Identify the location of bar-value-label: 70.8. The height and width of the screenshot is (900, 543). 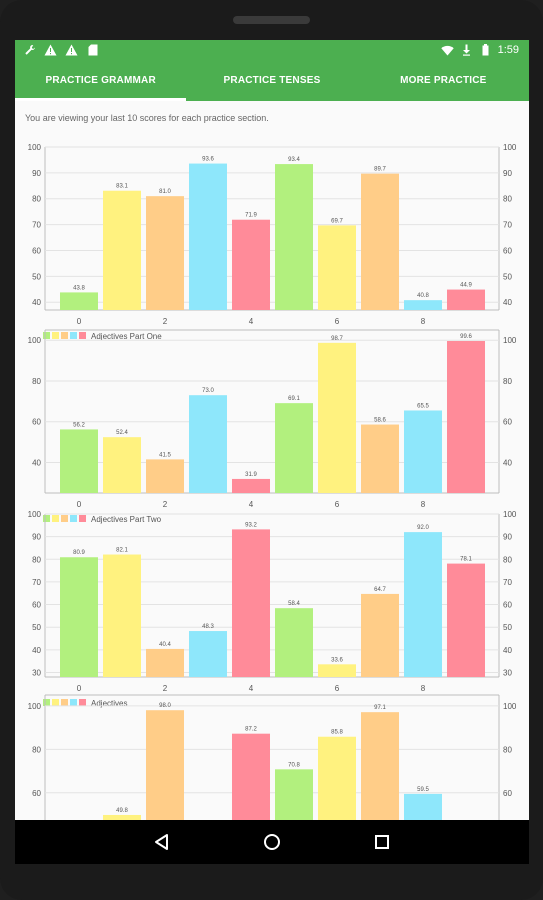
(294, 765).